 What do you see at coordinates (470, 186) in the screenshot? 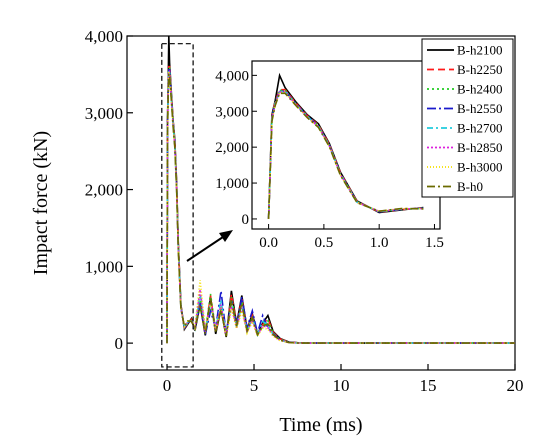
I see `legend-label-b-h0: B-h0` at bounding box center [470, 186].